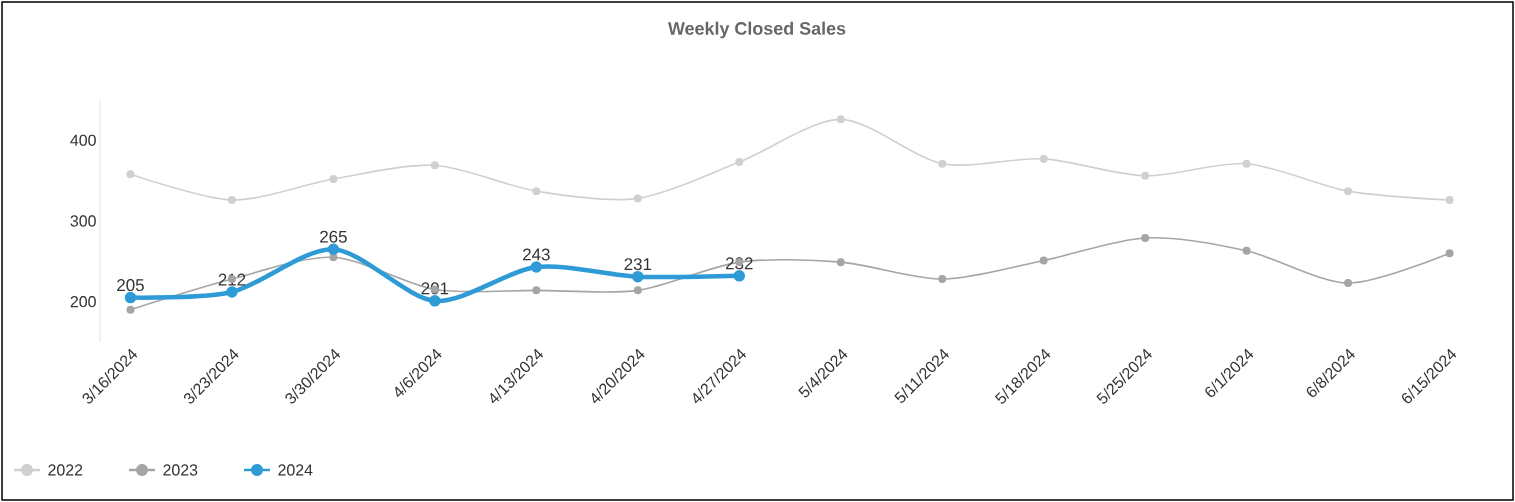  Describe the element at coordinates (295, 470) in the screenshot. I see `legend-label: 2024` at that location.